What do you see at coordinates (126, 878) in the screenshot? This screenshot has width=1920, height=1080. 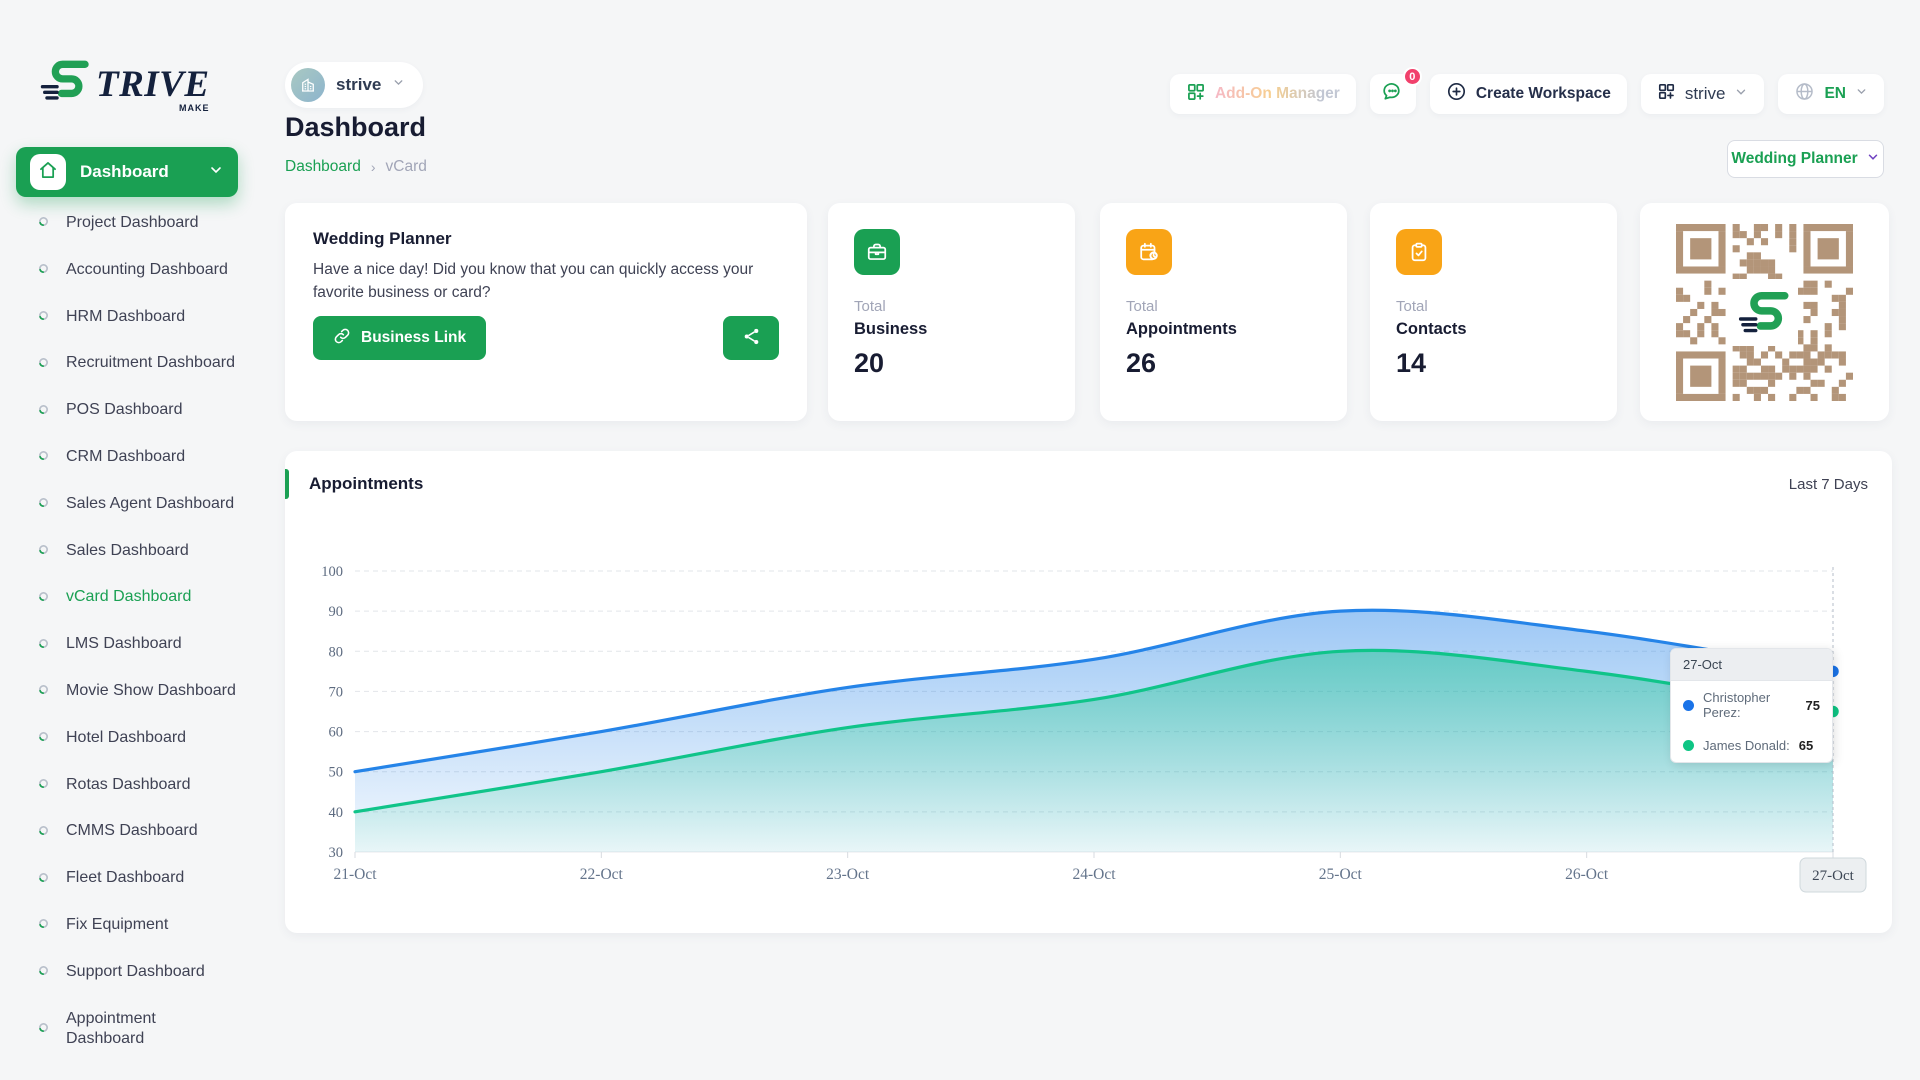 I see `sidebar-item-fleet-dashboard: Fleet Dashboard` at bounding box center [126, 878].